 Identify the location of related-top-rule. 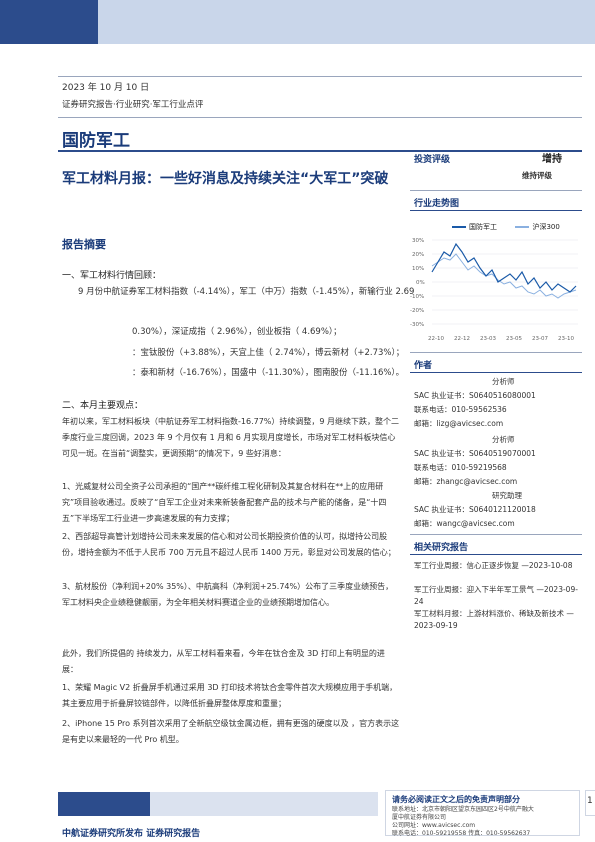
(496, 534).